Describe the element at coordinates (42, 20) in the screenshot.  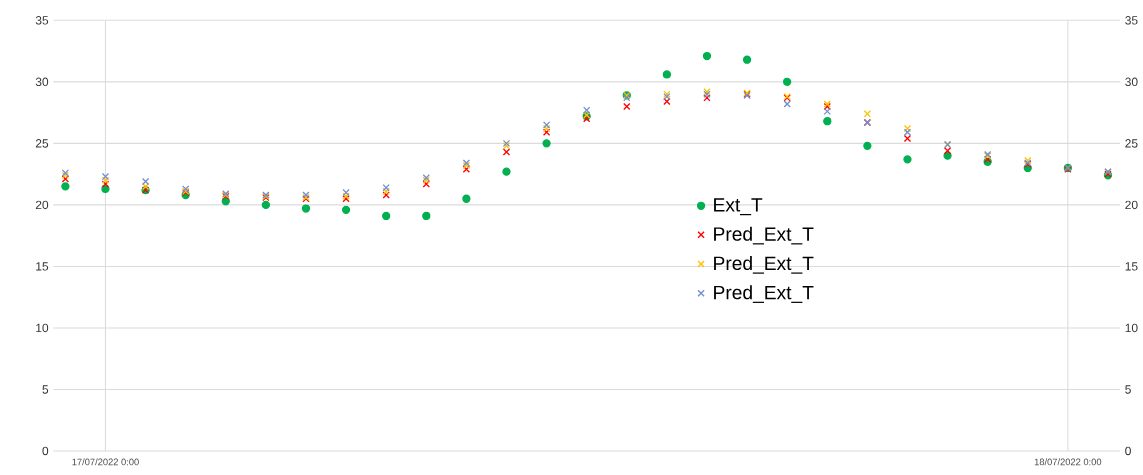
I see `y-tick-label: 35` at that location.